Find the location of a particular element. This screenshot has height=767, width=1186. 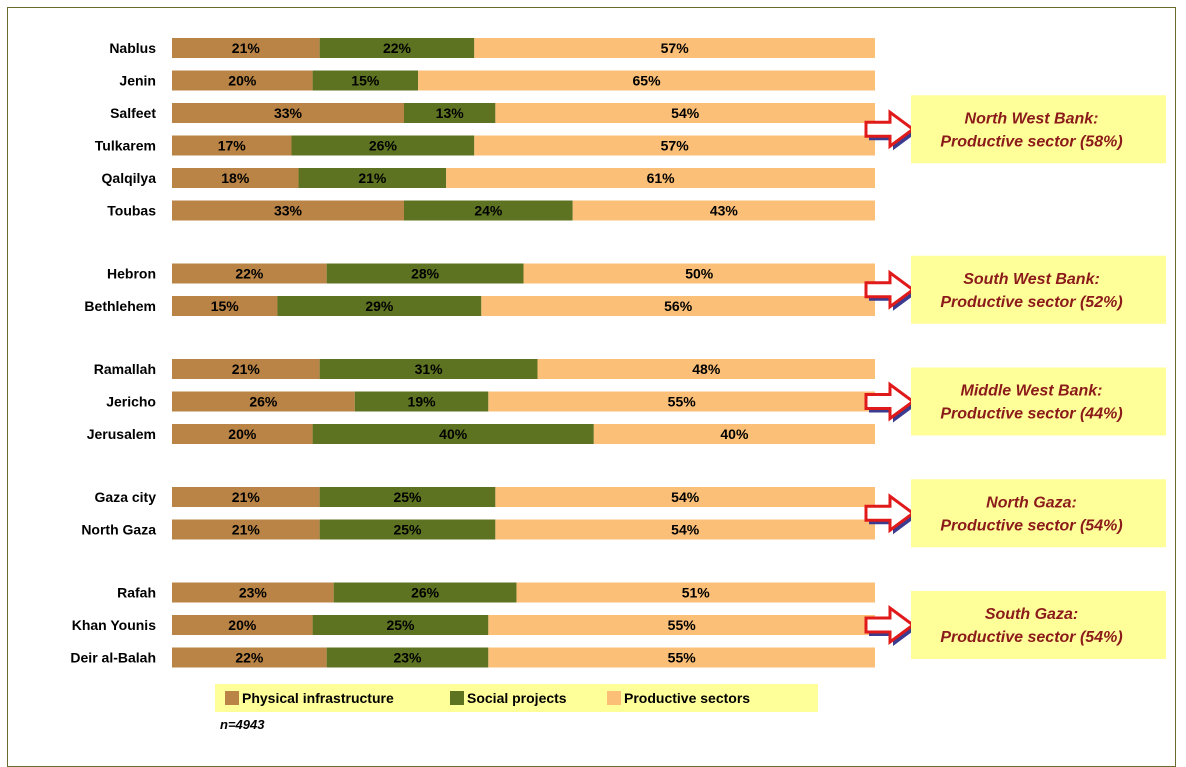

category-label: Rafah is located at coordinates (136, 593).